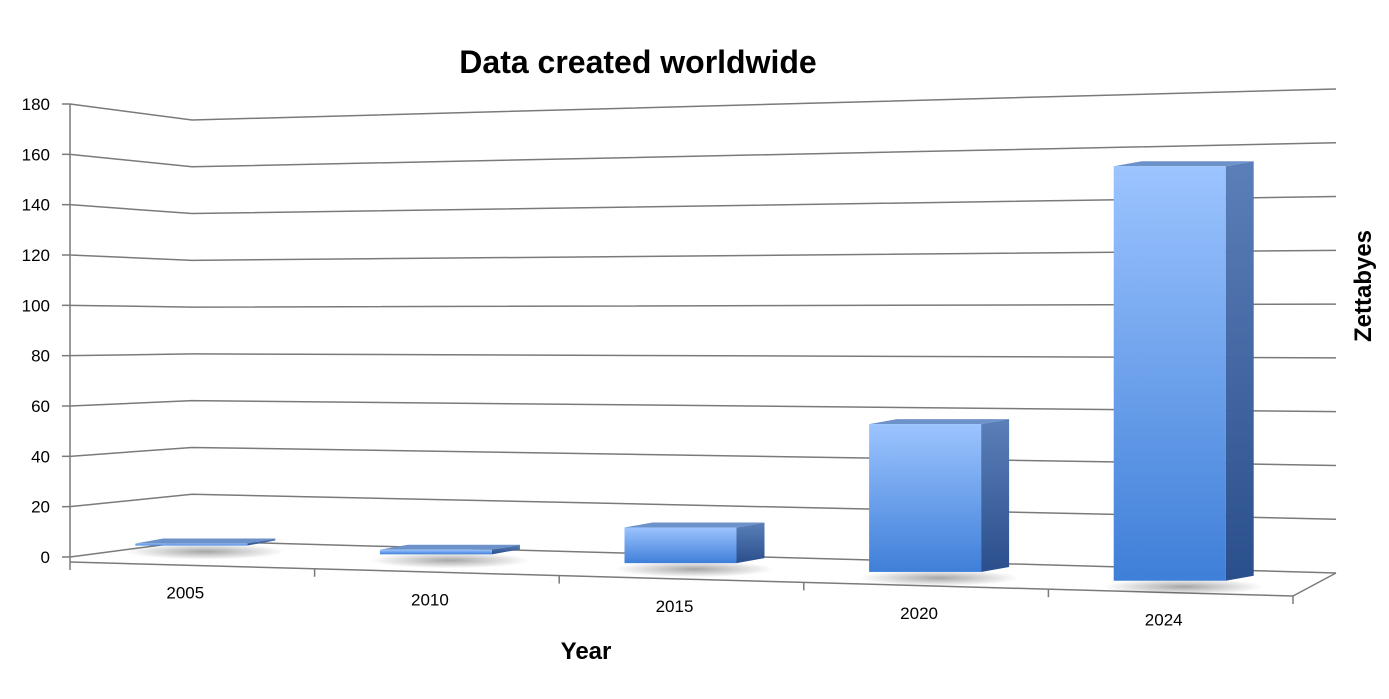 The width and height of the screenshot is (1389, 699). Describe the element at coordinates (40, 456) in the screenshot. I see `y-tick-label: 40` at that location.